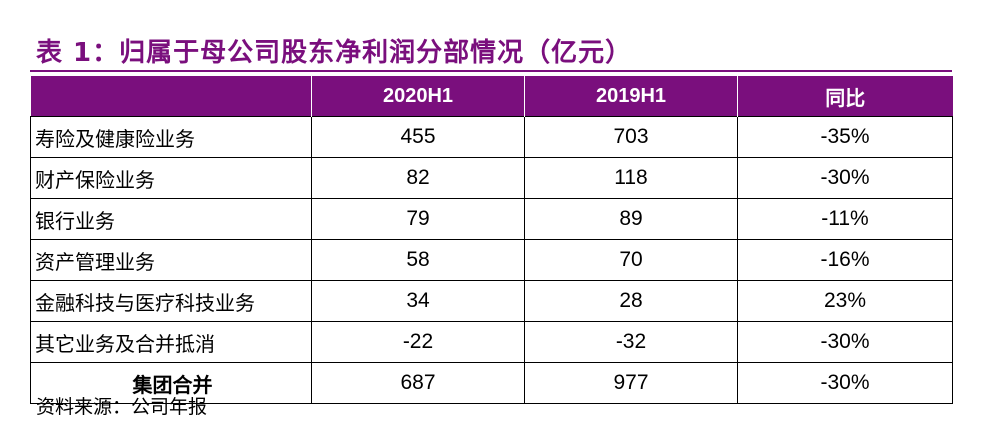 The height and width of the screenshot is (422, 987). Describe the element at coordinates (845, 383) in the screenshot. I see `total-yoy: -30%` at that location.